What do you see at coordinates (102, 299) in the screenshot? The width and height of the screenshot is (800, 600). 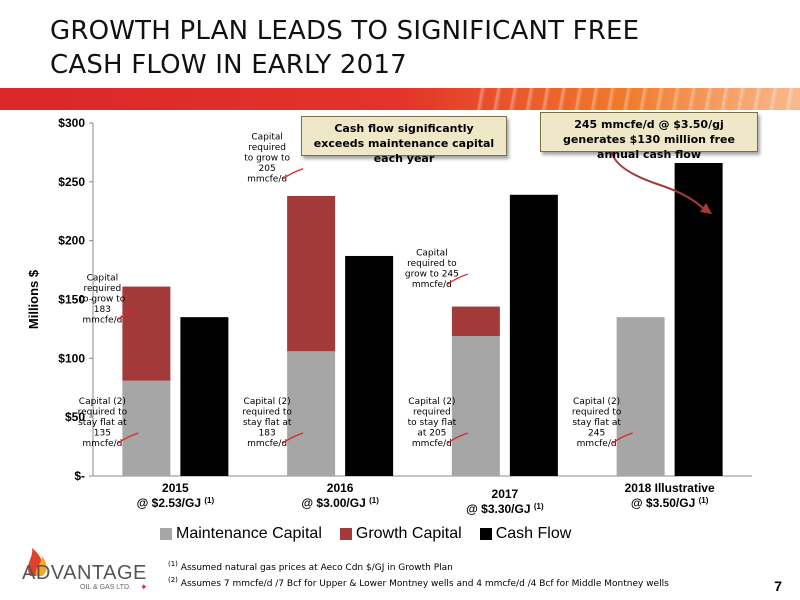 I see `annotation-text: Capital required to grow to 183 mmcfe/d` at bounding box center [102, 299].